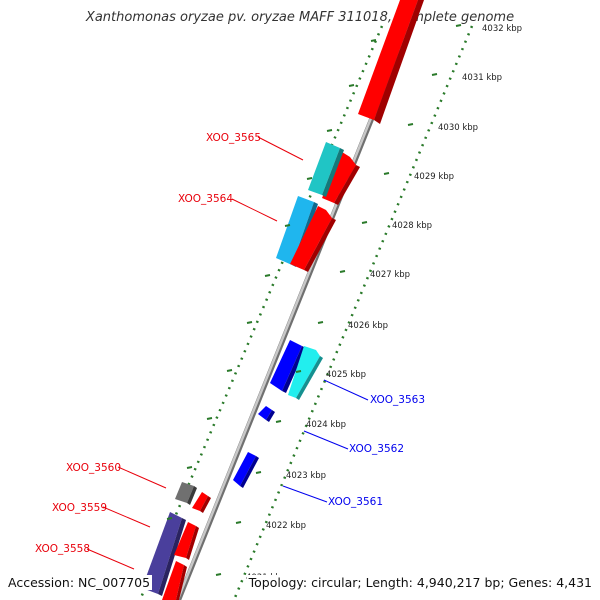 The image size is (600, 600). What do you see at coordinates (326, 425) in the screenshot?
I see `kbp-tick-label: 4024 kbp` at bounding box center [326, 425].